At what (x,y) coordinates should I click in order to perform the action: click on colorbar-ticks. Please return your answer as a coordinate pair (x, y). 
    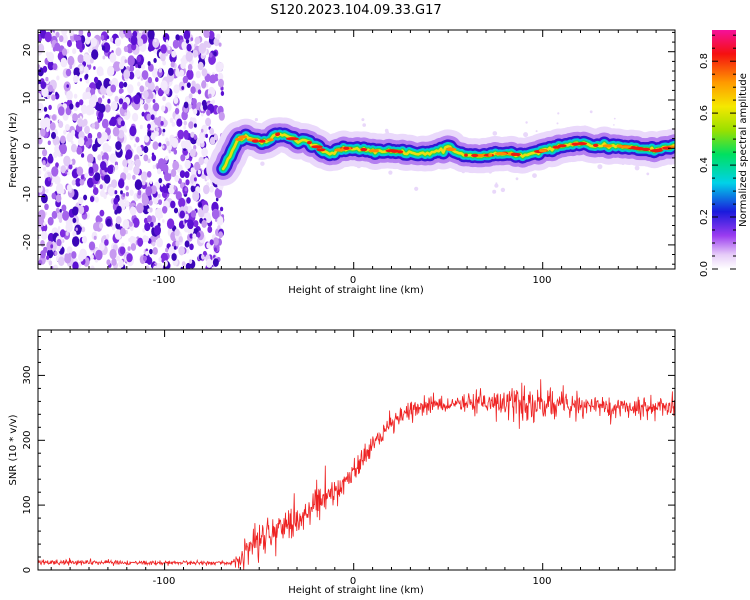
    Looking at the image, I should click on (724, 152).